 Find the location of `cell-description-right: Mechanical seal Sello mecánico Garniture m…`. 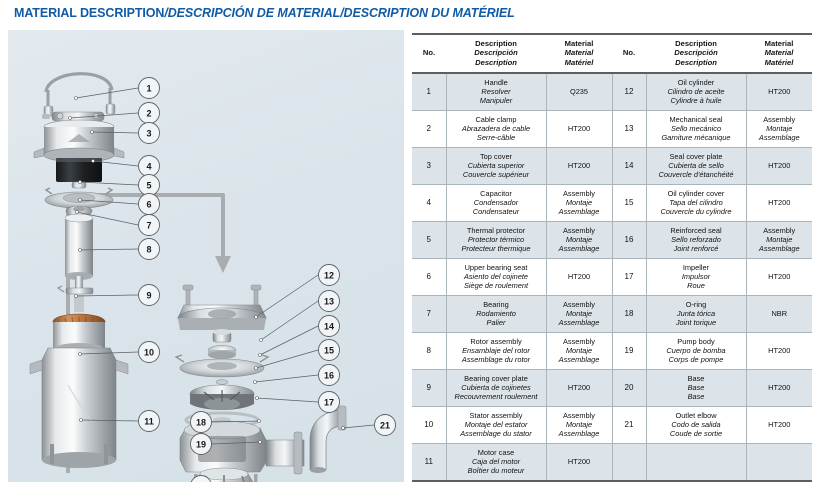

cell-description-right: Mechanical seal Sello mecánico Garniture m… is located at coordinates (696, 129).